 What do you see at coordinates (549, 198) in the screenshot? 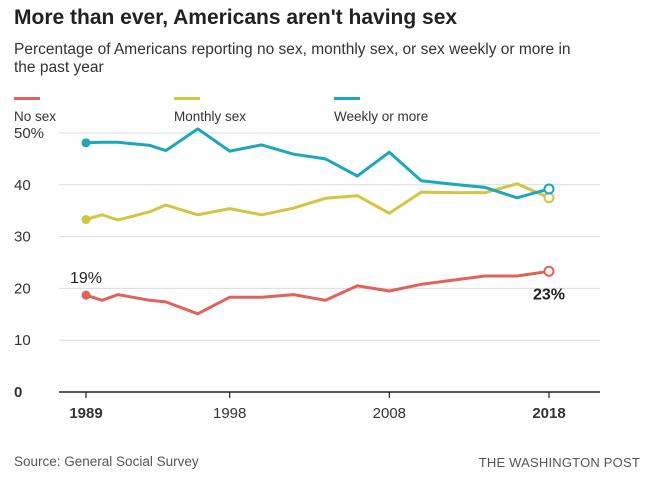
I see `series-end-point-monthly-sex` at bounding box center [549, 198].